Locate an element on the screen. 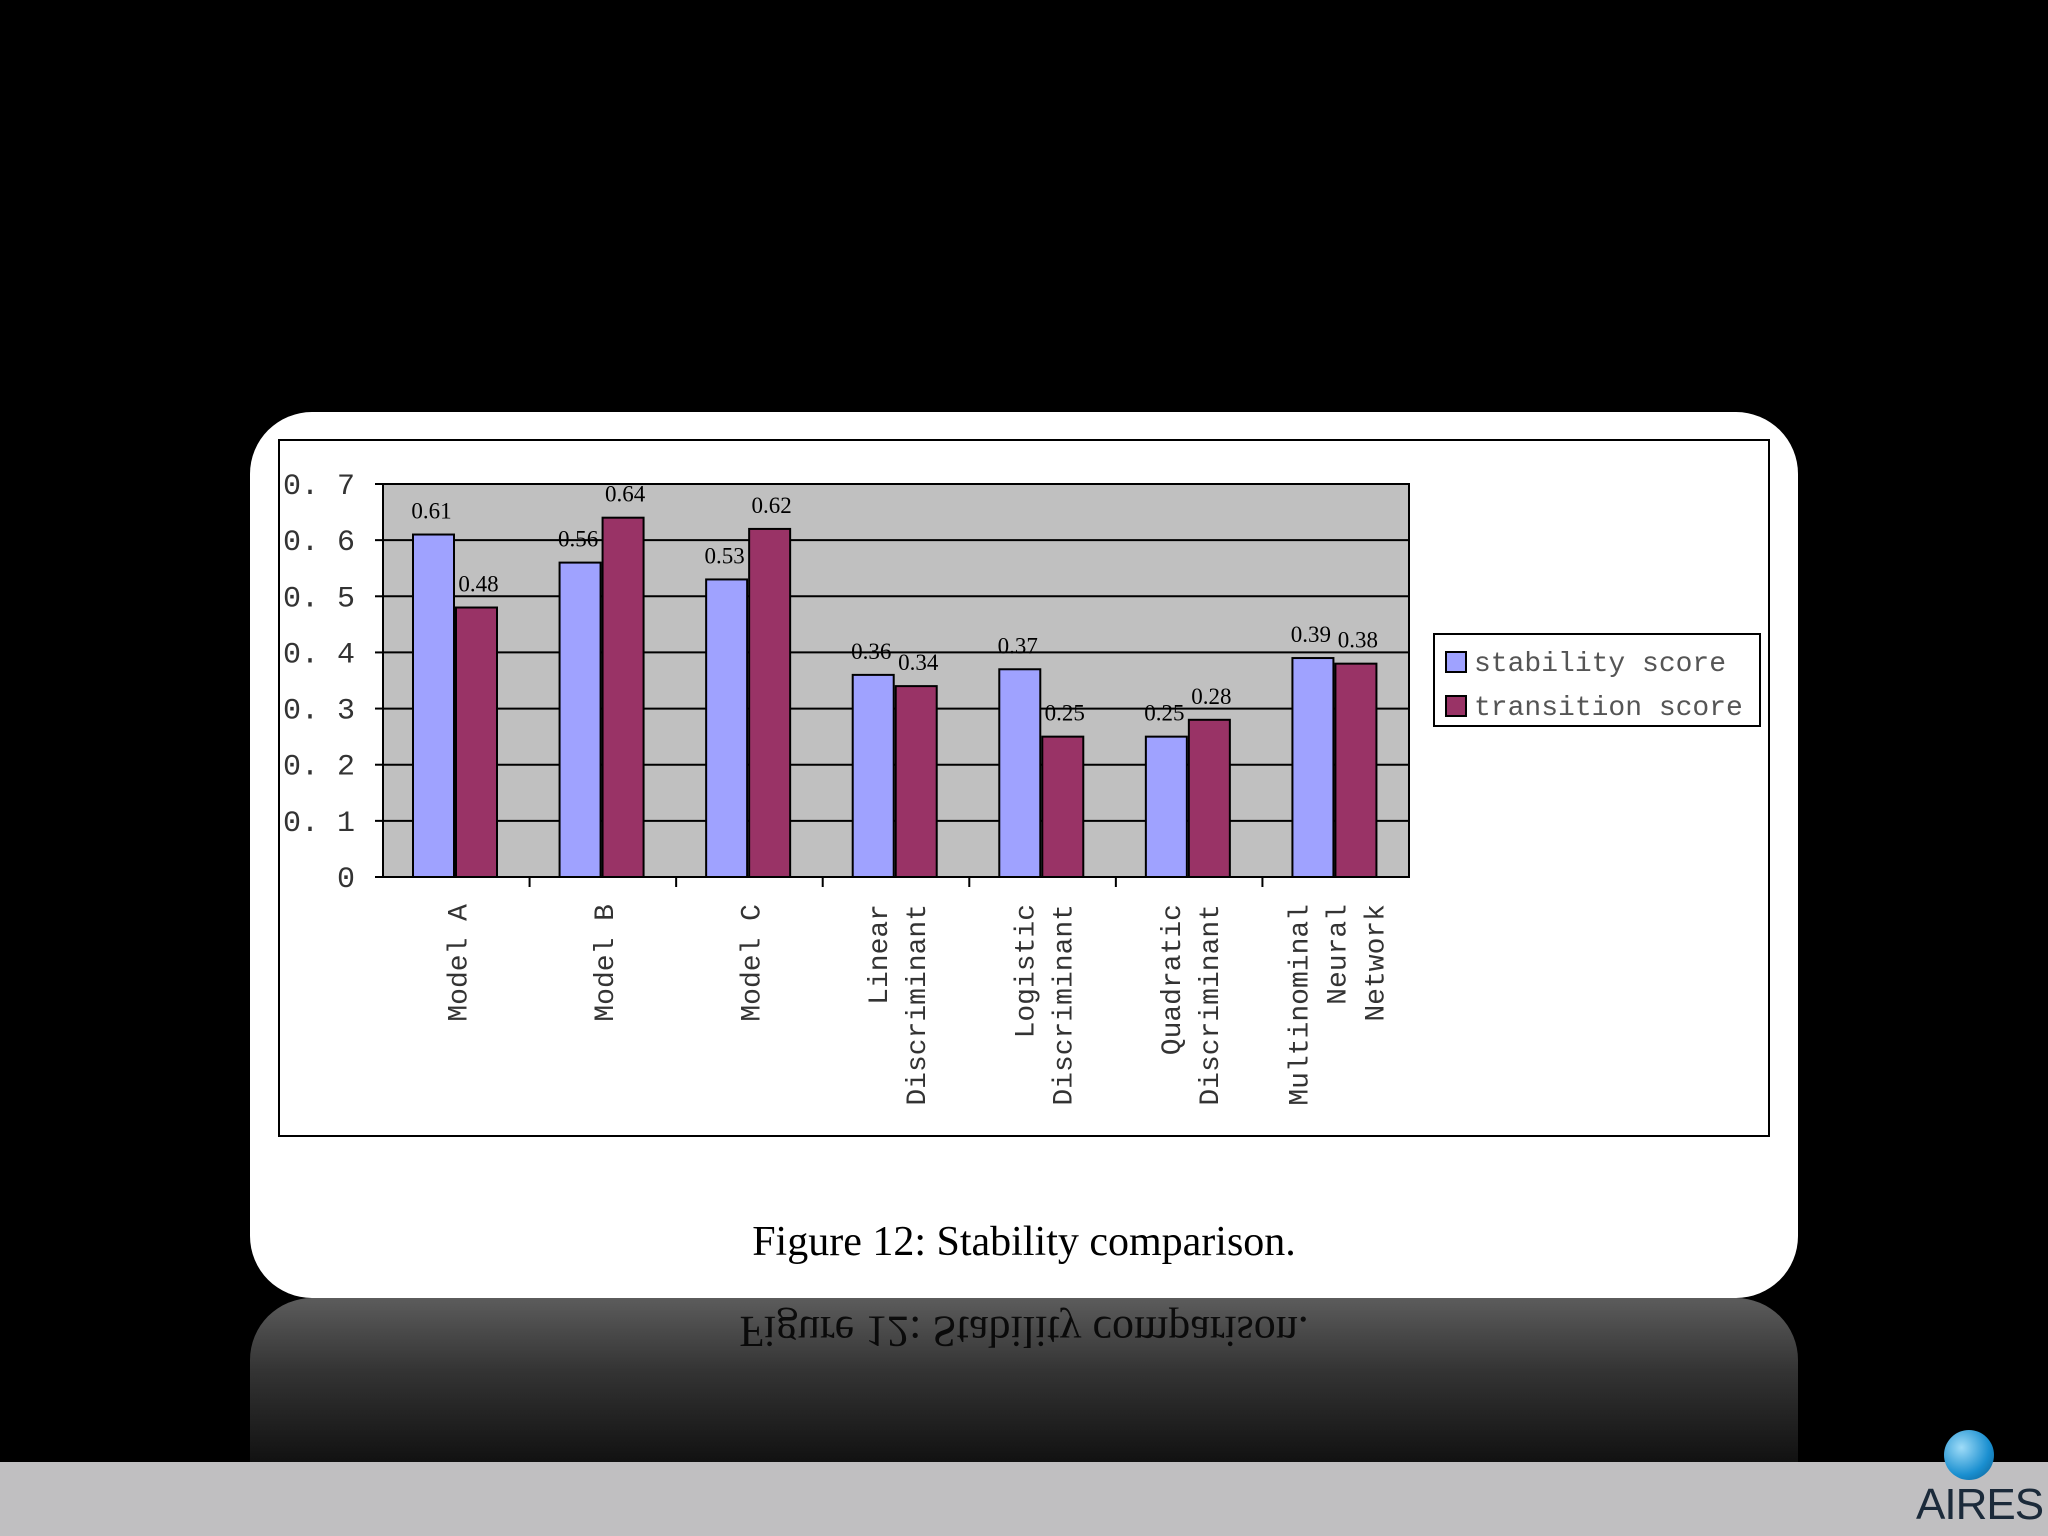  bar-value-label: 0.39 is located at coordinates (1311, 634).